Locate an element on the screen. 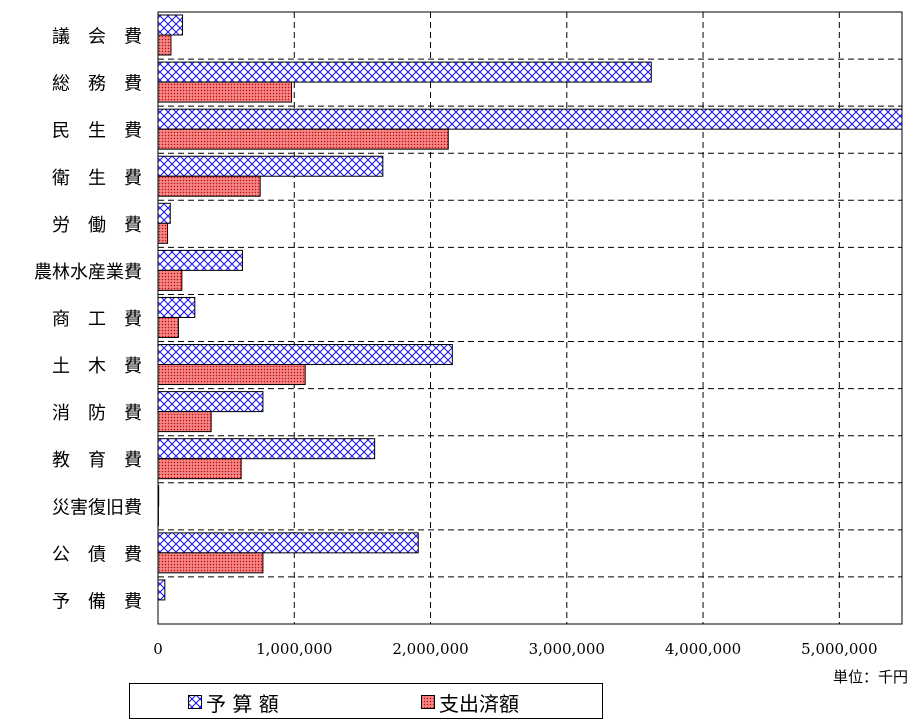 The image size is (914, 724). category-label: 予 備 費 is located at coordinates (97, 601).